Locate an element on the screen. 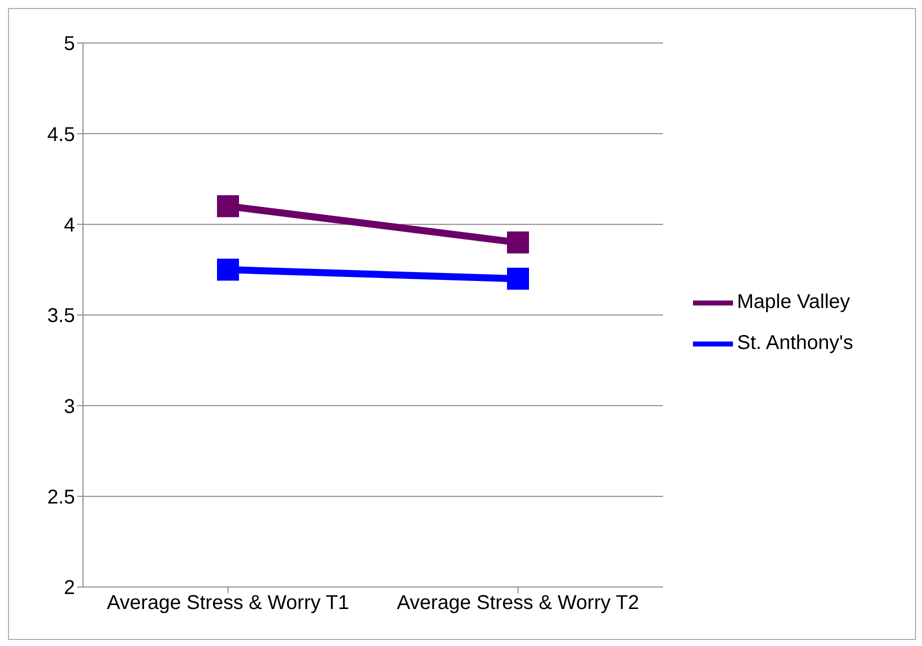 The height and width of the screenshot is (646, 922). y-tick-label: 2 is located at coordinates (69, 588).